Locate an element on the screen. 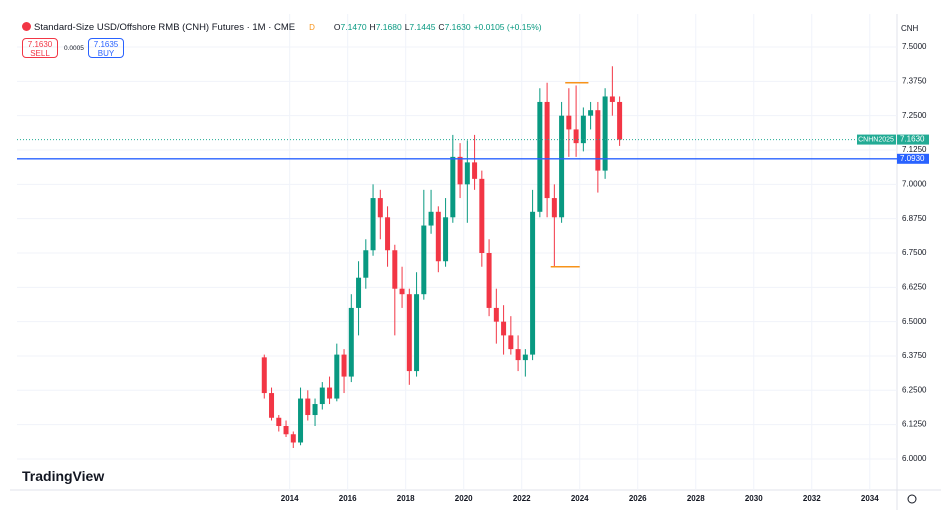 This screenshot has height=529, width=951. y-tick-label: 6.2500 is located at coordinates (914, 389).